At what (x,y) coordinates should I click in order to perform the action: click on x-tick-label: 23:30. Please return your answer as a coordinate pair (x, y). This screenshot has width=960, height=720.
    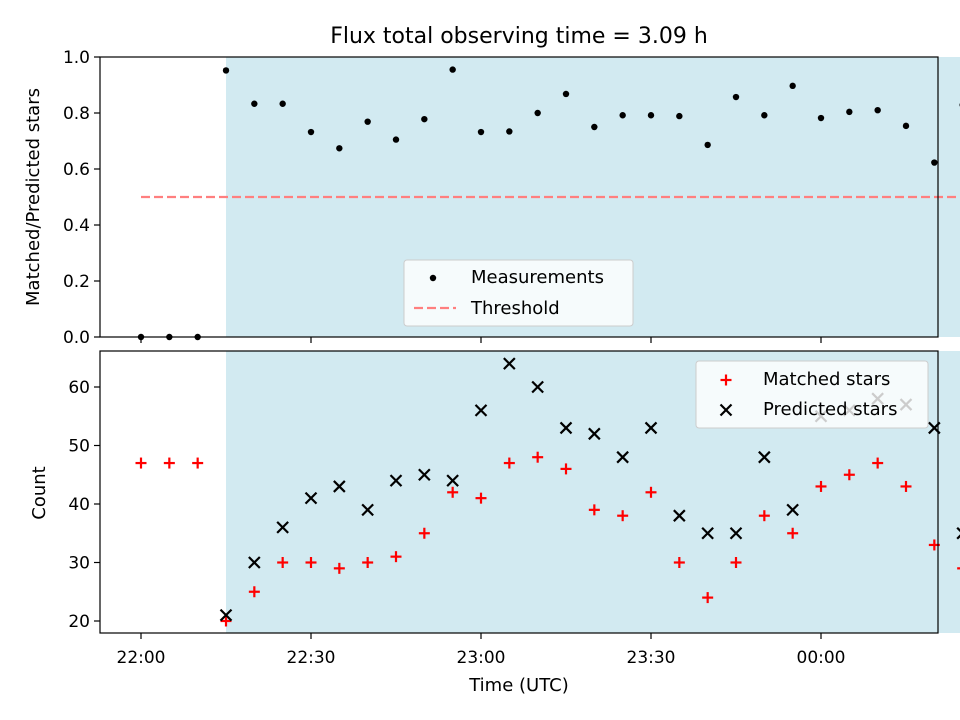
    Looking at the image, I should click on (651, 658).